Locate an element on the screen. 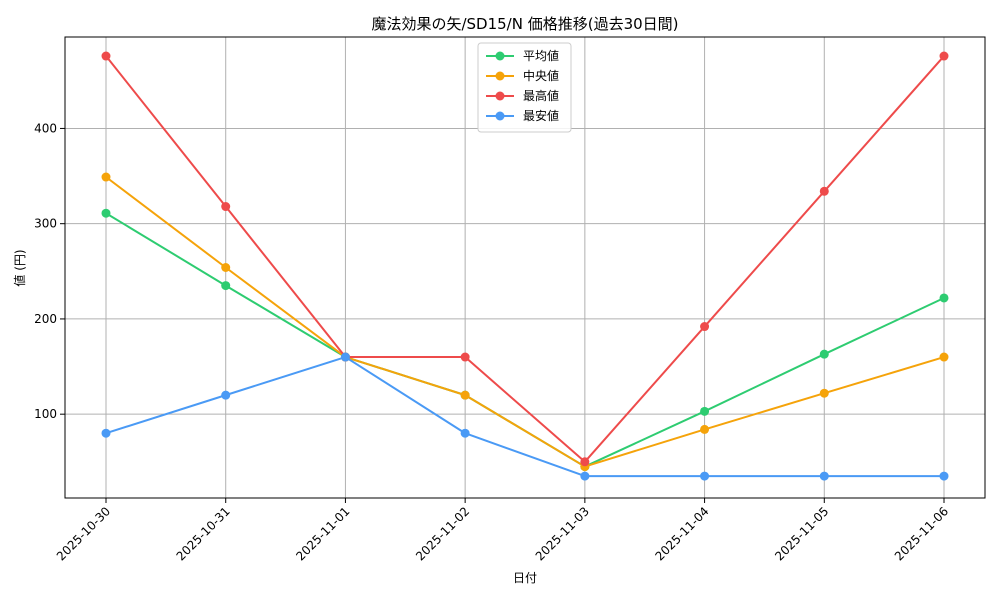 This screenshot has width=1000, height=600. y-tick-label: 300 is located at coordinates (45, 224).